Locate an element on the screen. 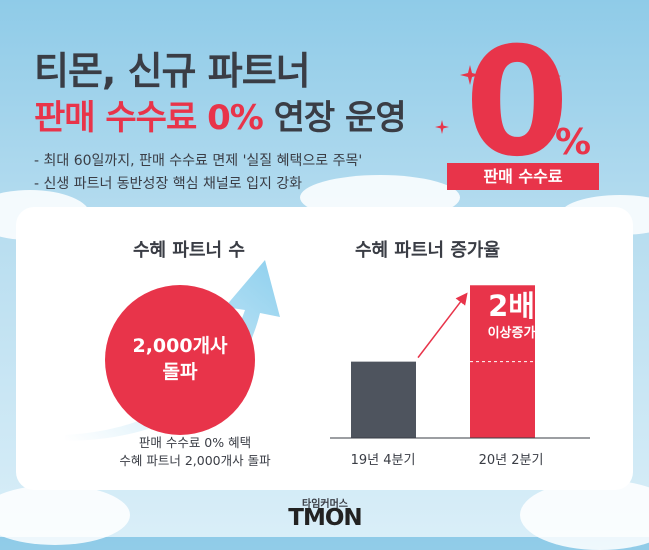  bar-19q4 is located at coordinates (383, 399).